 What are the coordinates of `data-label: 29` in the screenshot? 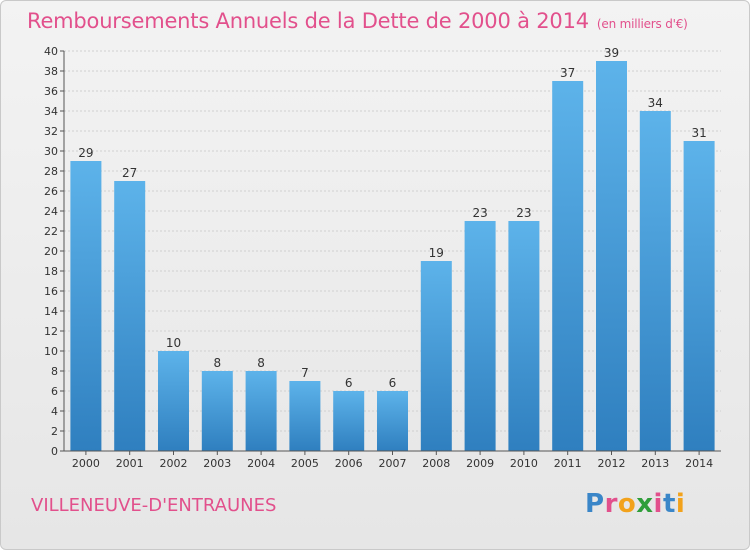 It's located at (85, 153).